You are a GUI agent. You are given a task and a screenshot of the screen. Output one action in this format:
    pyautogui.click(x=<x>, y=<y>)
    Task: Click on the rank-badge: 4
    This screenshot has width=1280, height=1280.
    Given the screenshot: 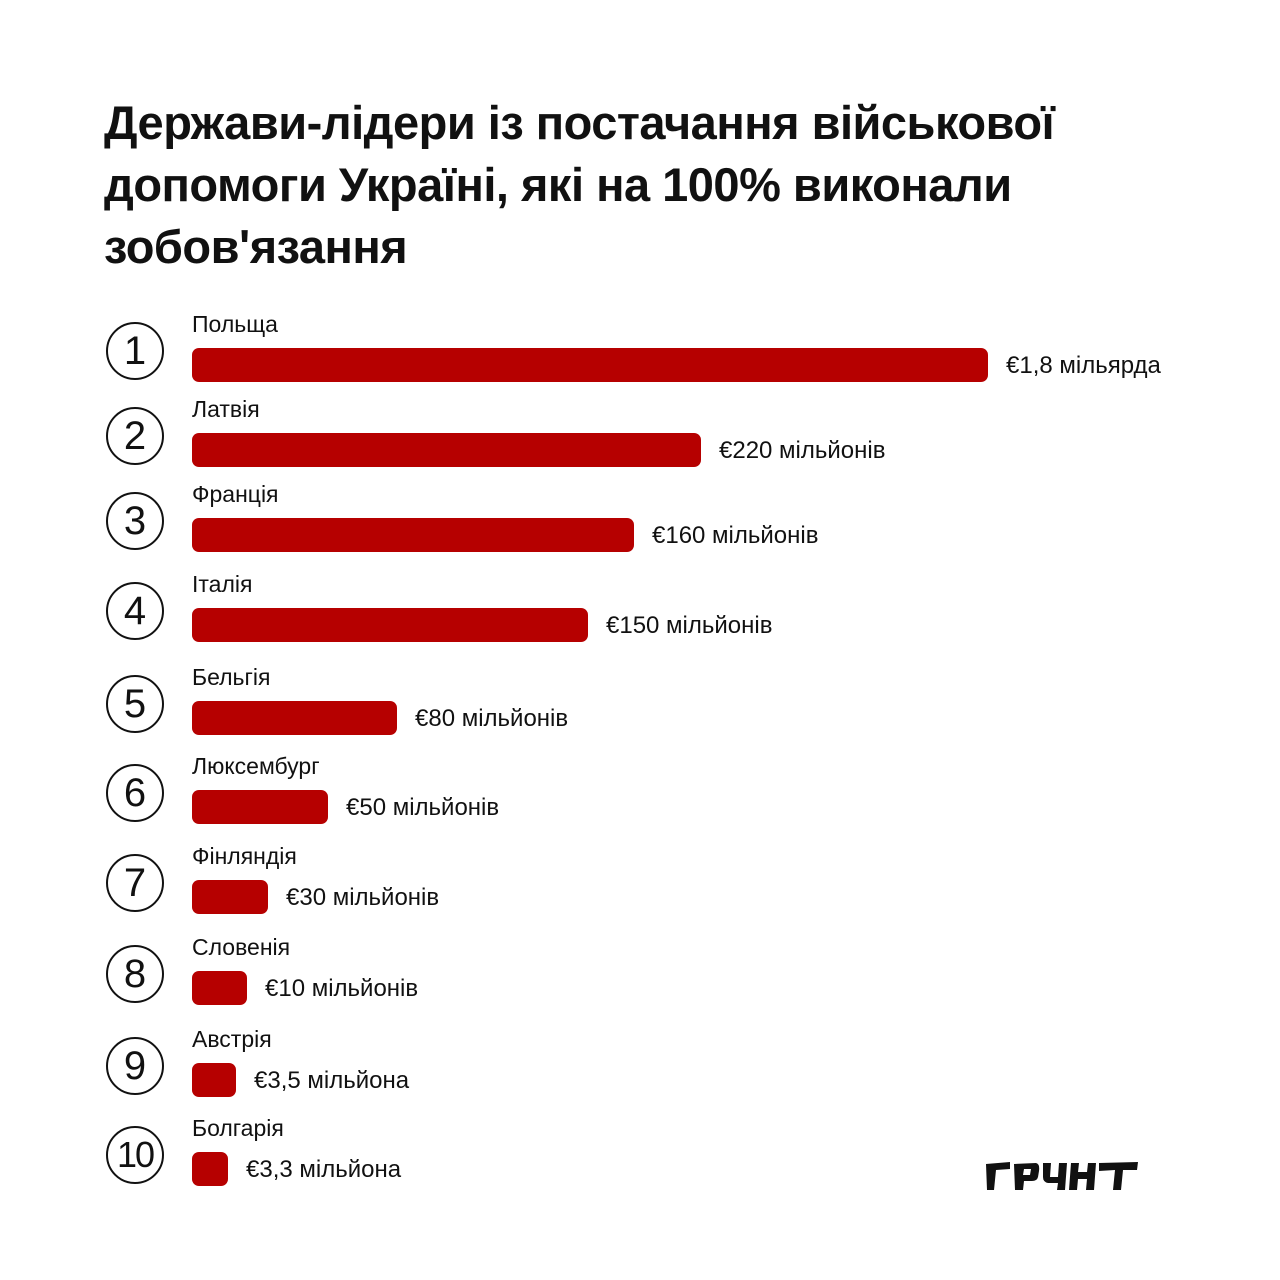 What is the action you would take?
    pyautogui.click(x=135, y=611)
    